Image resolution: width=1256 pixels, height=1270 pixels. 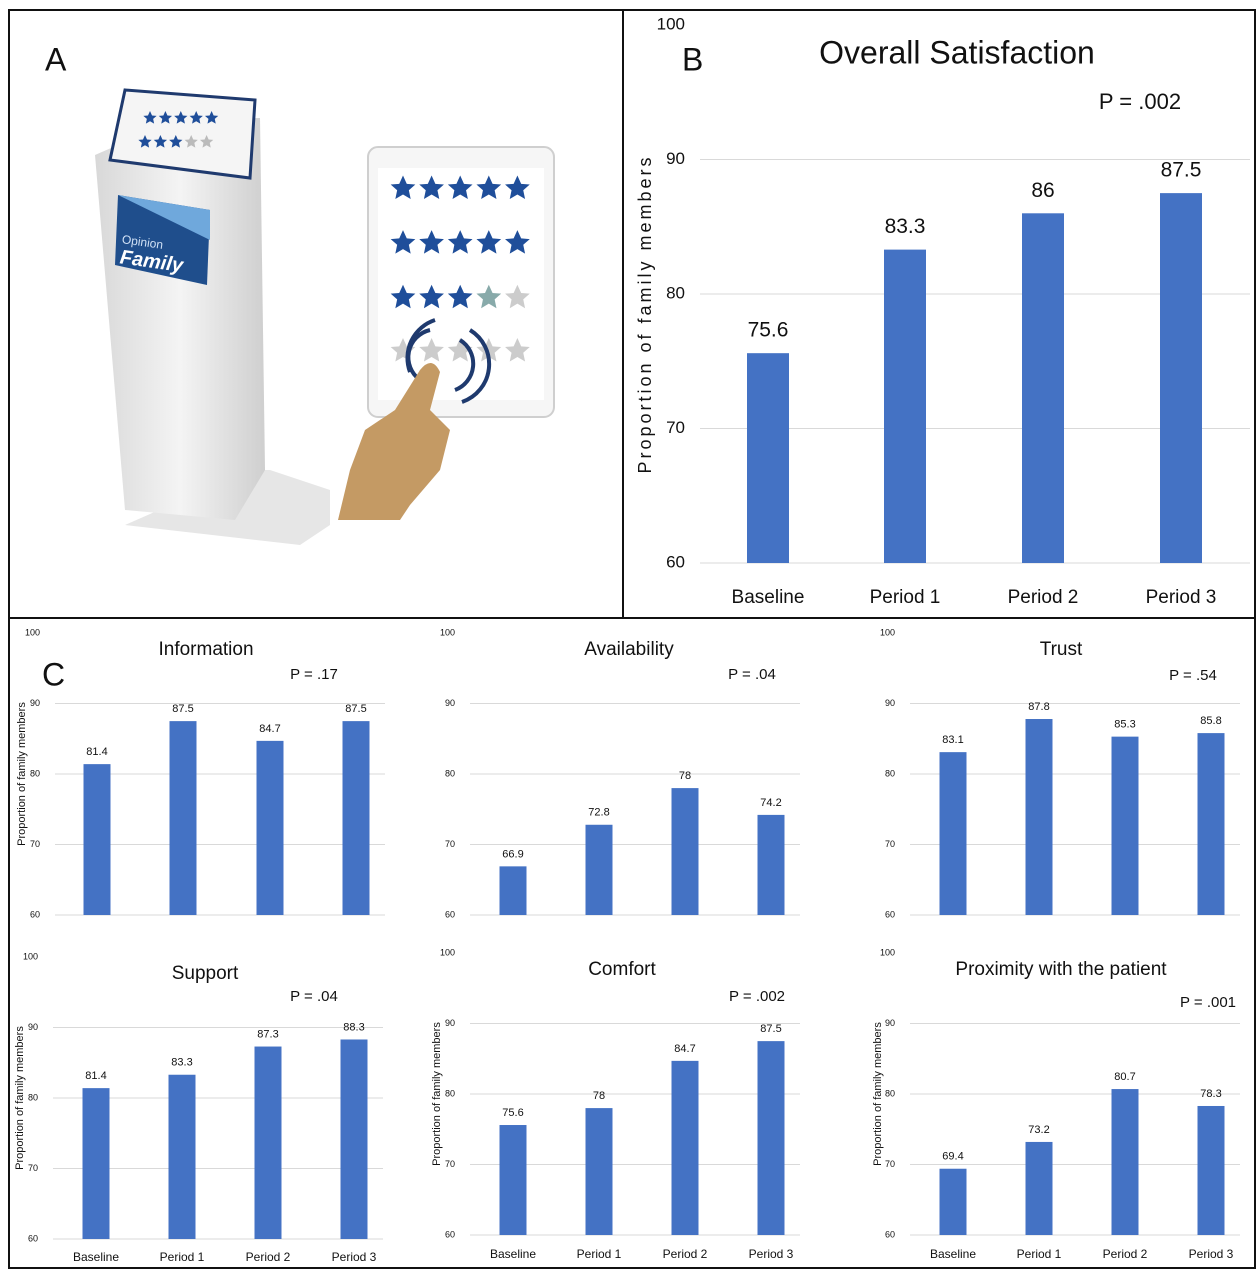 What do you see at coordinates (180, 319) in the screenshot?
I see `kiosk-body` at bounding box center [180, 319].